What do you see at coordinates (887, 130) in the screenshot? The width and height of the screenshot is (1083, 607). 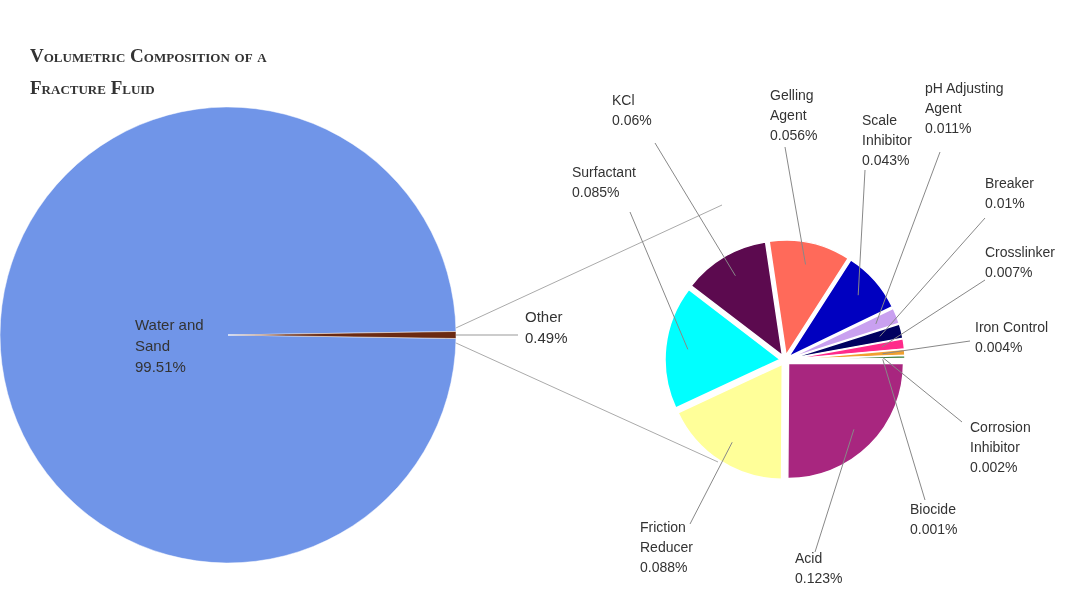 I see `slice-label: Scale Inhibitor` at bounding box center [887, 130].